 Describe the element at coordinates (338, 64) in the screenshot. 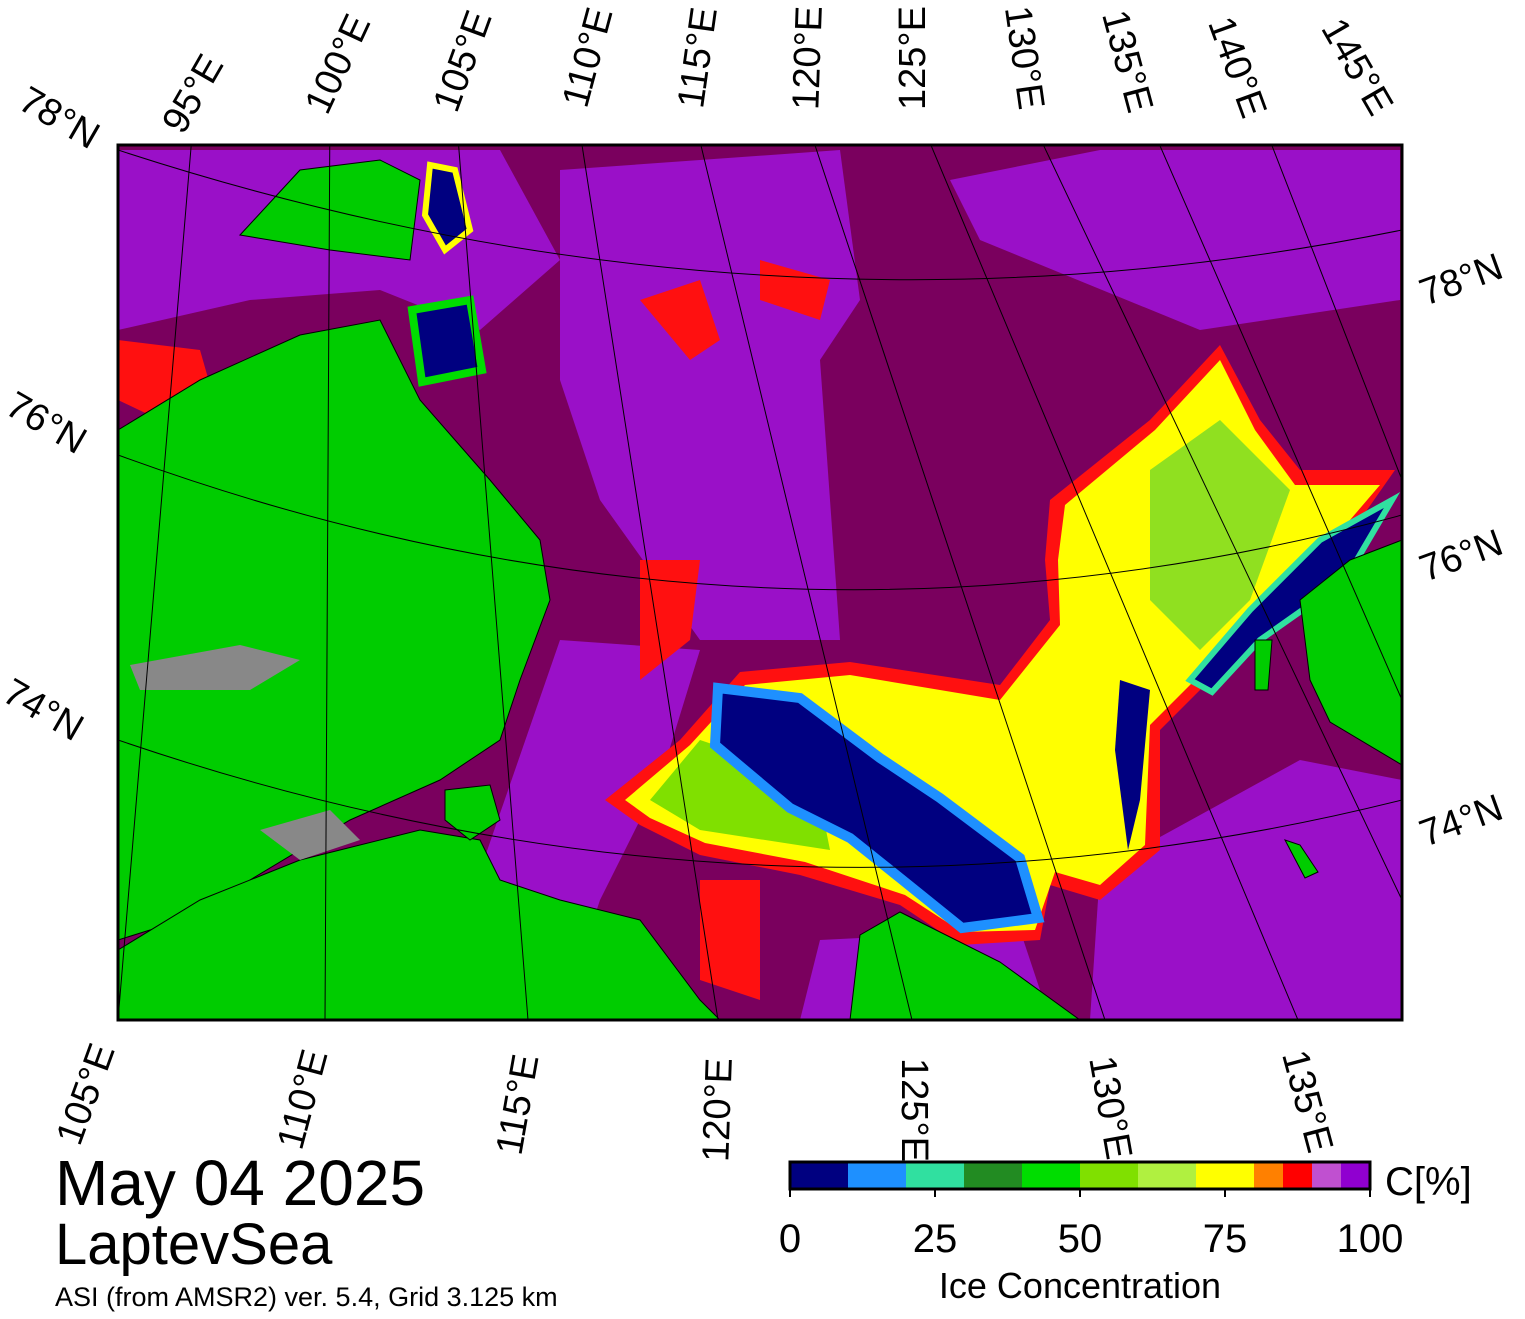

I see `graticule-label: 100°E` at that location.